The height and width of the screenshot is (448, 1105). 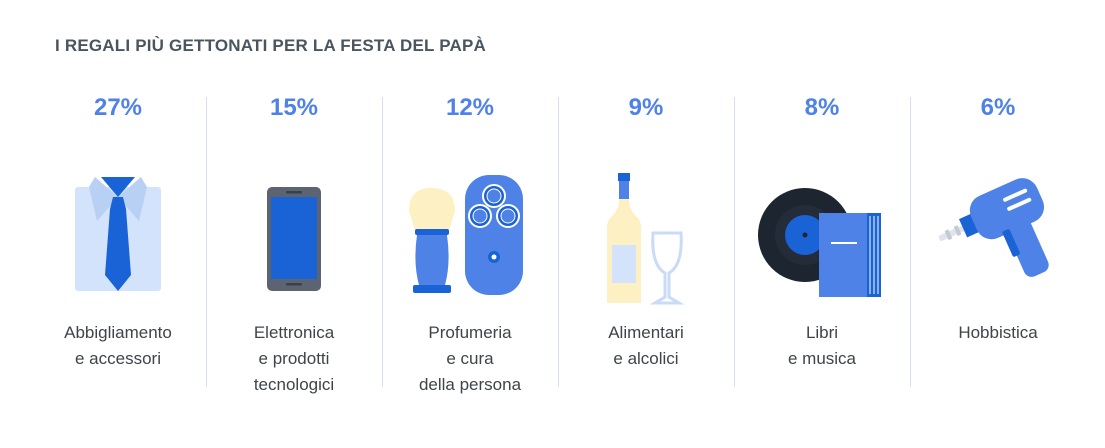 I want to click on label-line: Alimentari, so click(x=646, y=332).